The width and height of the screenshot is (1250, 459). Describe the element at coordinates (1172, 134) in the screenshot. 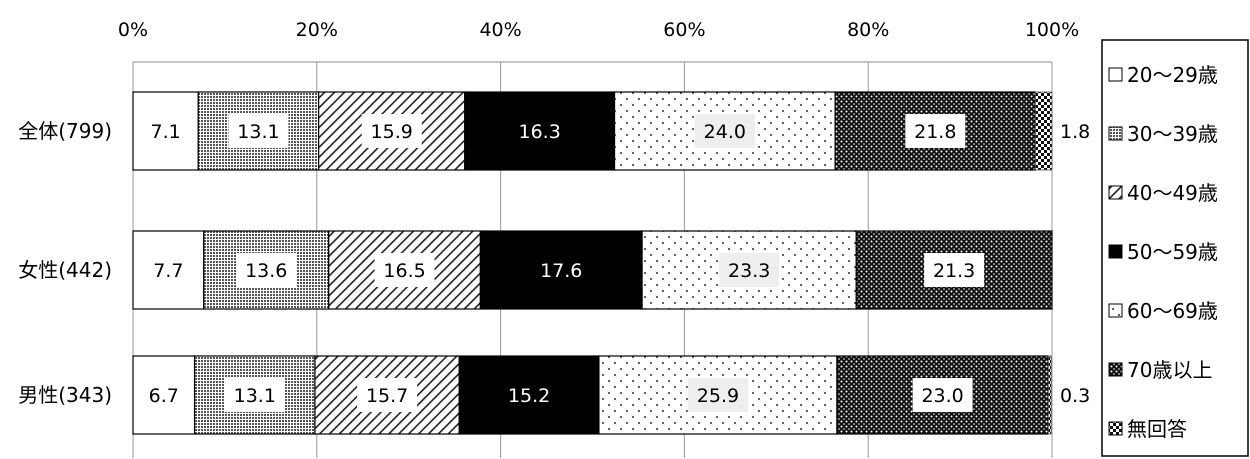

I see `legend-label: 30～39歳` at that location.